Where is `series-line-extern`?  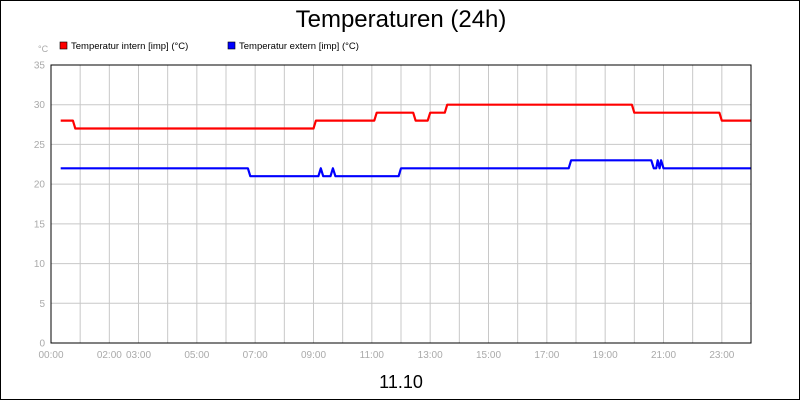 series-line-extern is located at coordinates (405, 168).